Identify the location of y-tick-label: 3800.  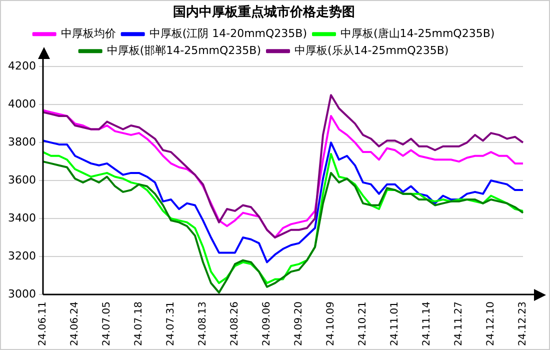
(22, 141).